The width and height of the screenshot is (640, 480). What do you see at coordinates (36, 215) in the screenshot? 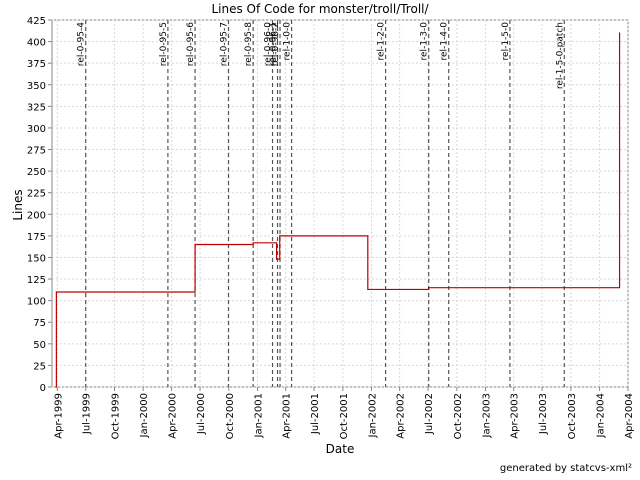
I see `y-tick-label: 200` at bounding box center [36, 215].